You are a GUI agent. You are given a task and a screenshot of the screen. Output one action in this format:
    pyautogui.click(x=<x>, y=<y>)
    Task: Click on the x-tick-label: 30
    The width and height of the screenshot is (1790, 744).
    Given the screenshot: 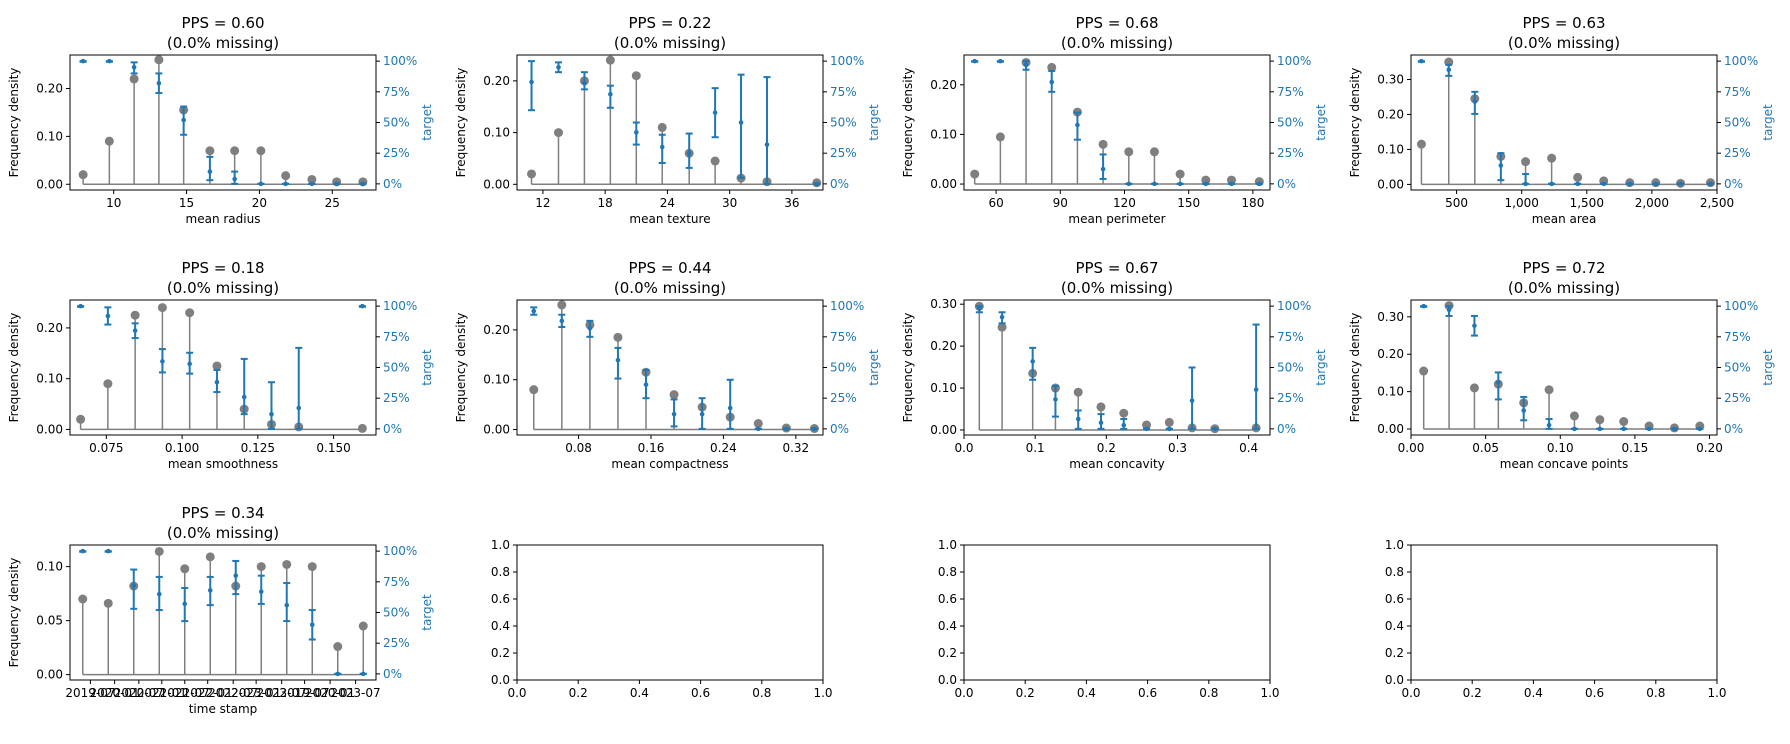 What is the action you would take?
    pyautogui.click(x=729, y=203)
    